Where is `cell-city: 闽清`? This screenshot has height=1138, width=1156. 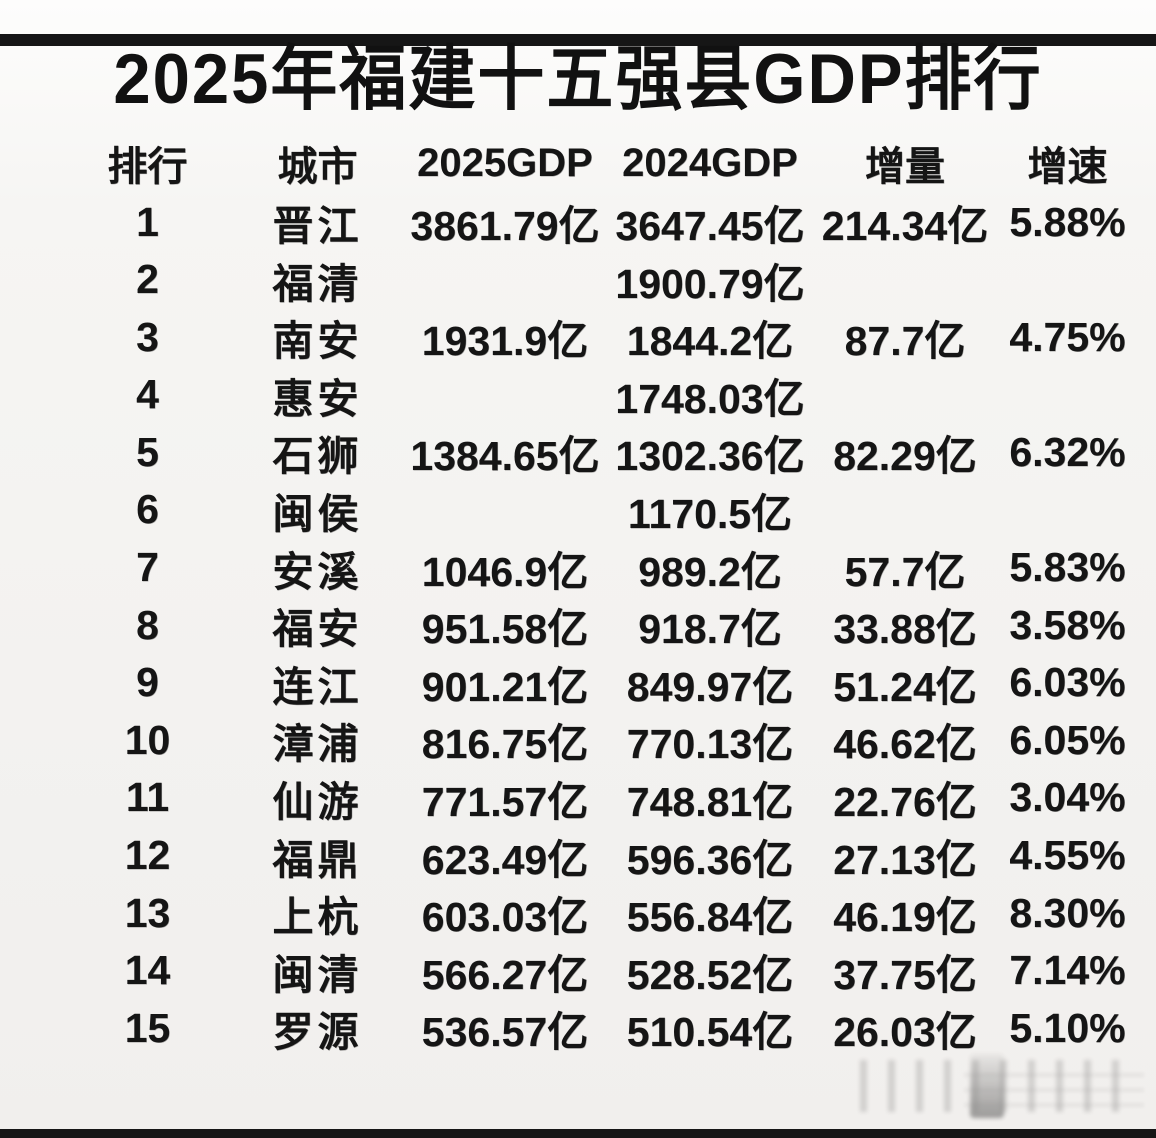
cell-city: 闽清 is located at coordinates (317, 974).